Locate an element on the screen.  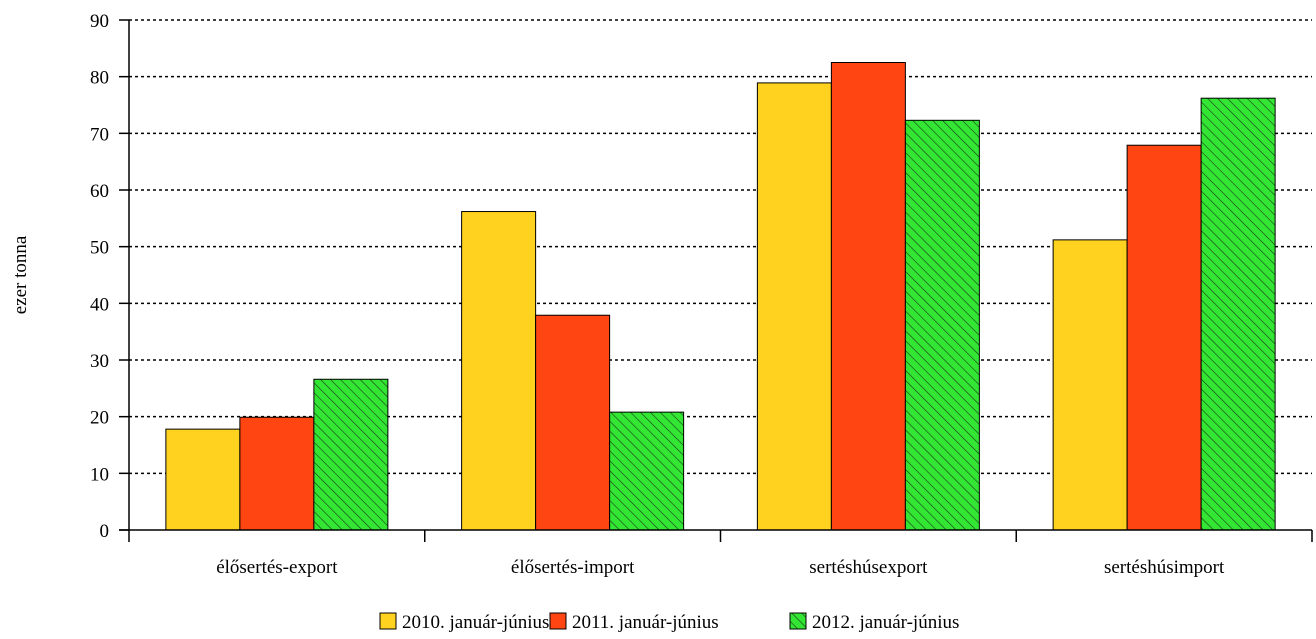
y-tick-label: 10 is located at coordinates (99, 474).